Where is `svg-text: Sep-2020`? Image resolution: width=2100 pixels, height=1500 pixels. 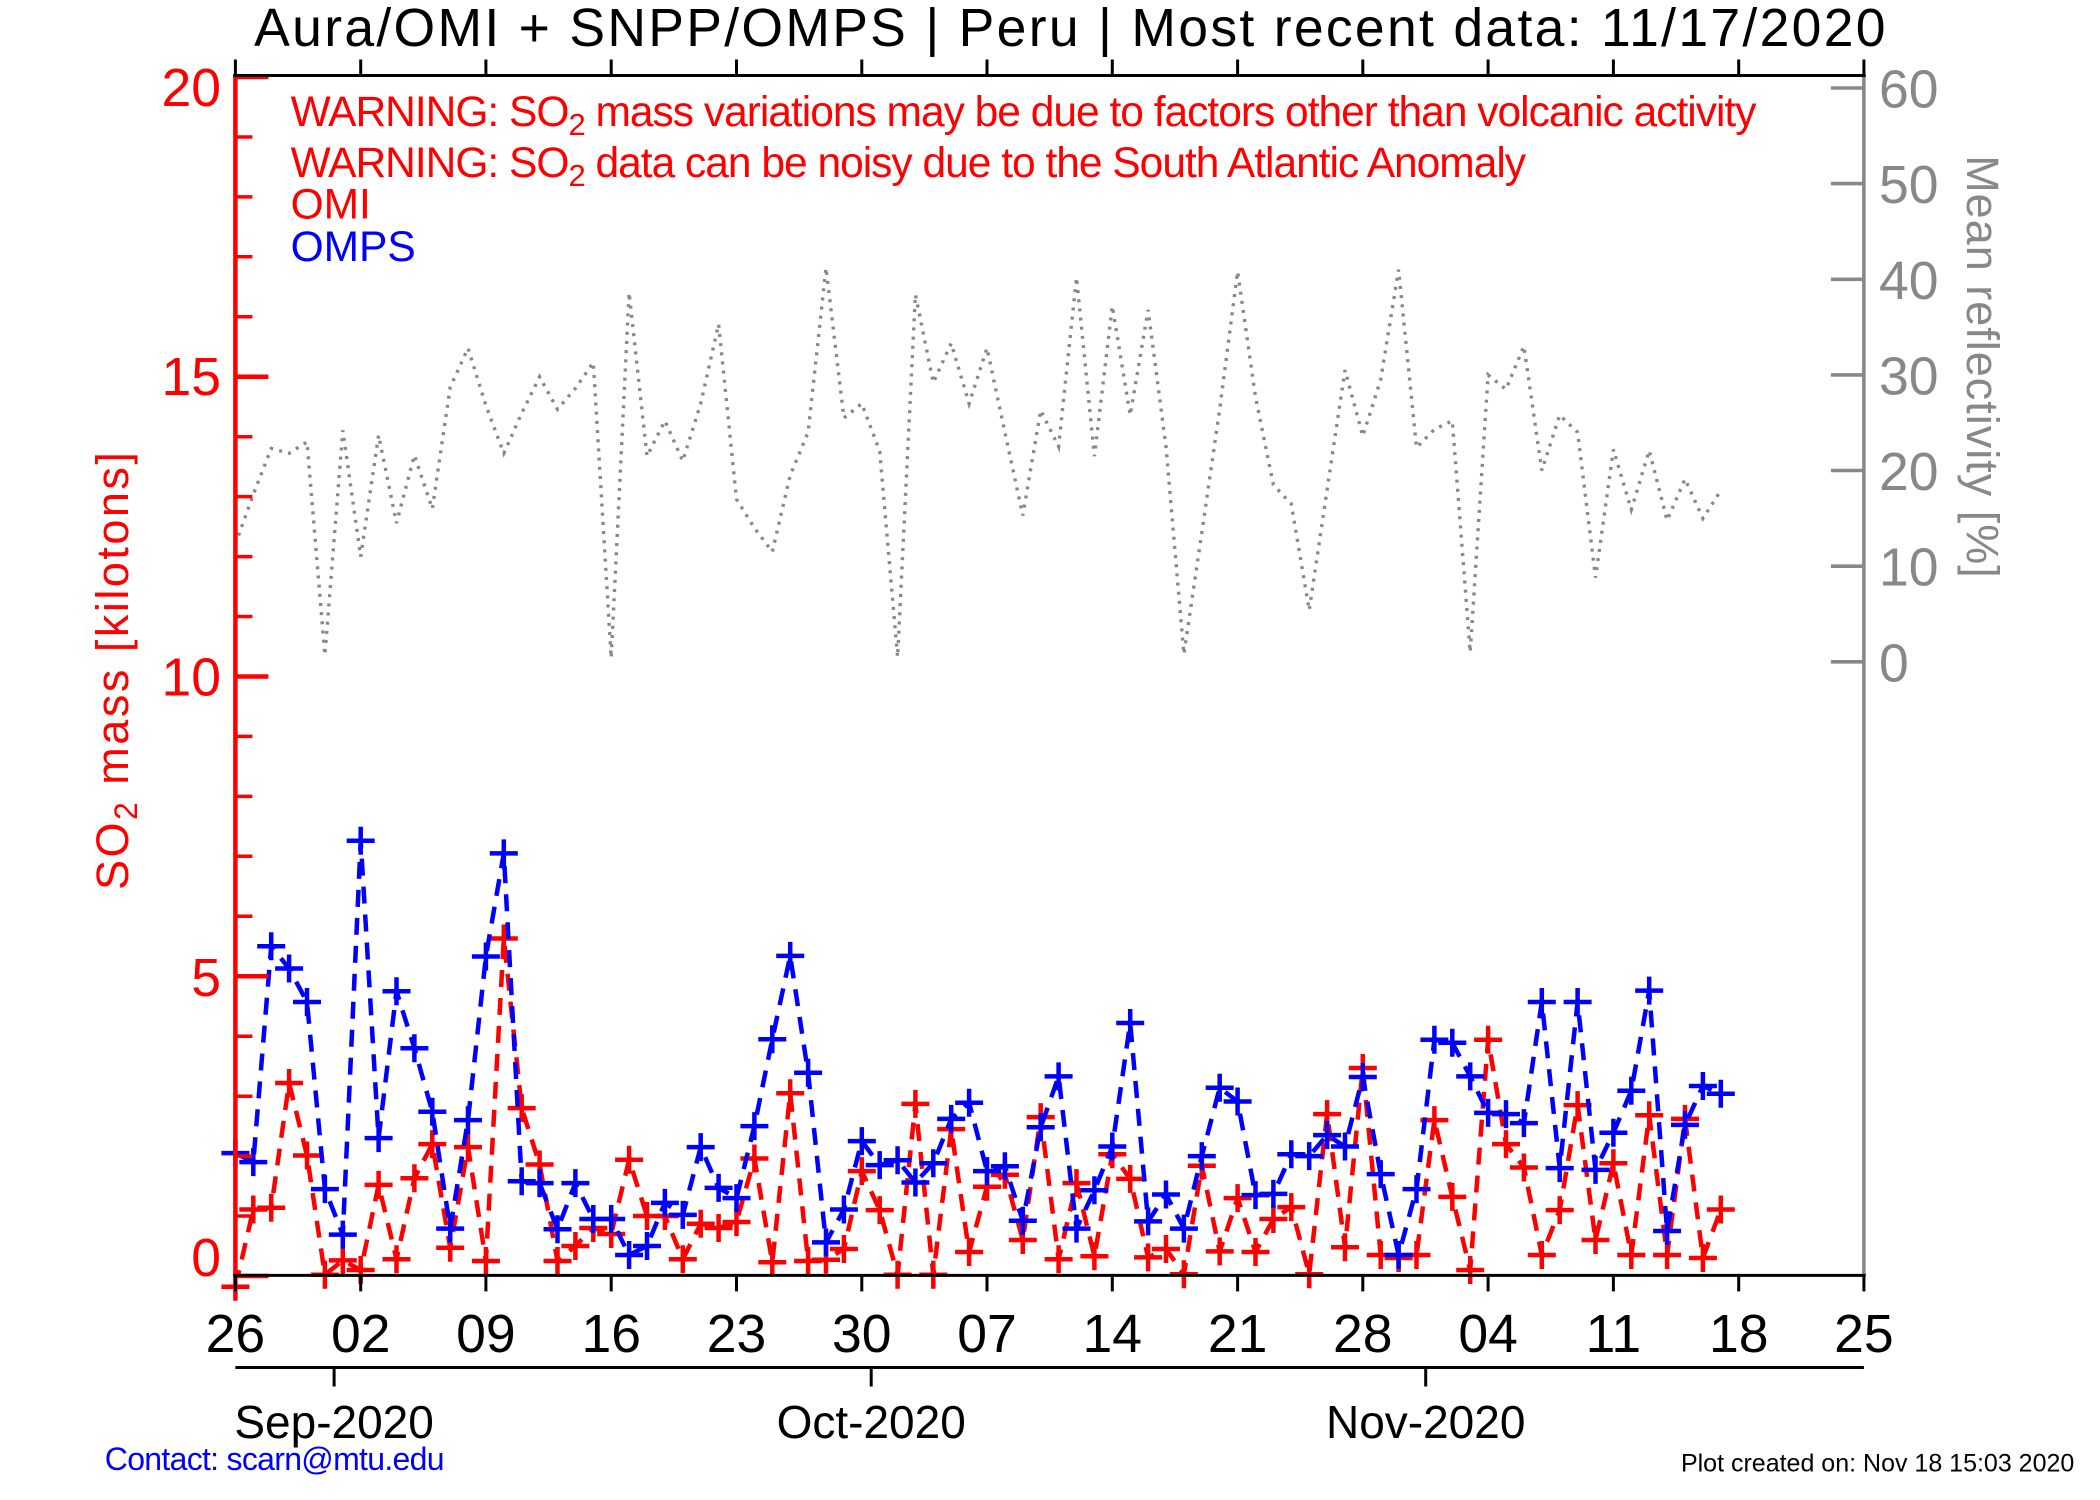 svg-text: Sep-2020 is located at coordinates (334, 1422).